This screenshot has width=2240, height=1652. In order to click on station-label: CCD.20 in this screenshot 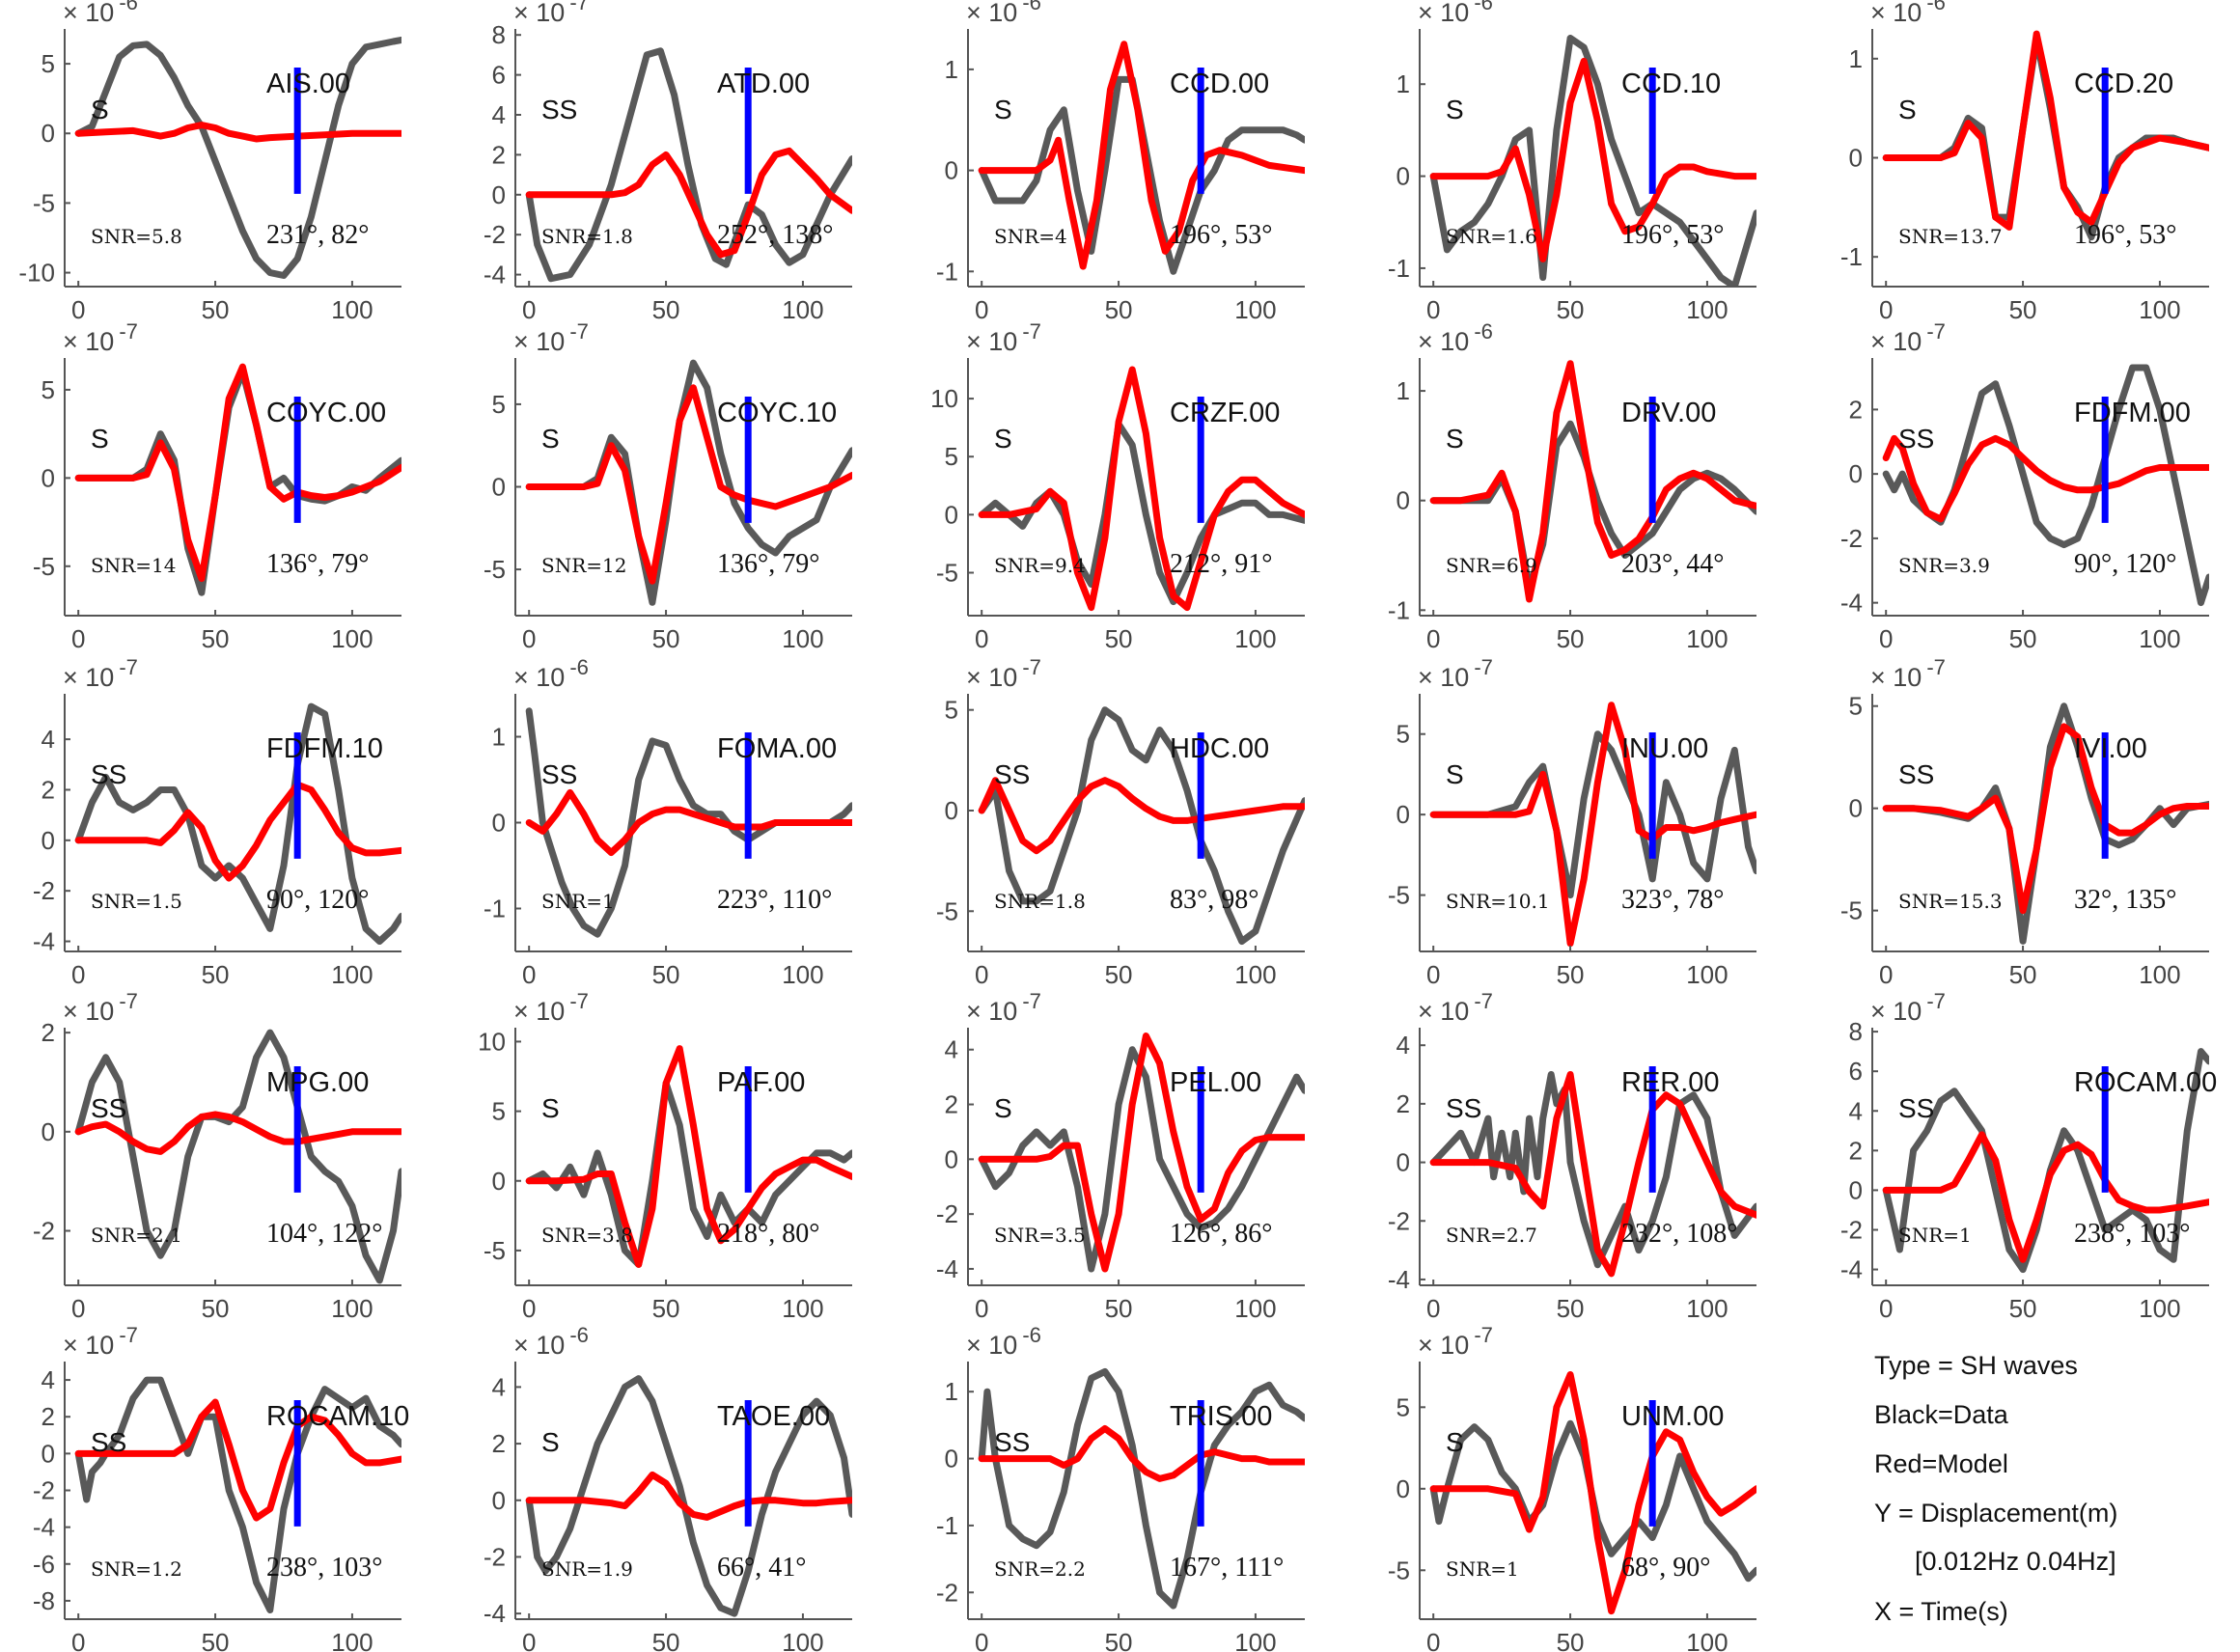, I will do `click(2123, 84)`.